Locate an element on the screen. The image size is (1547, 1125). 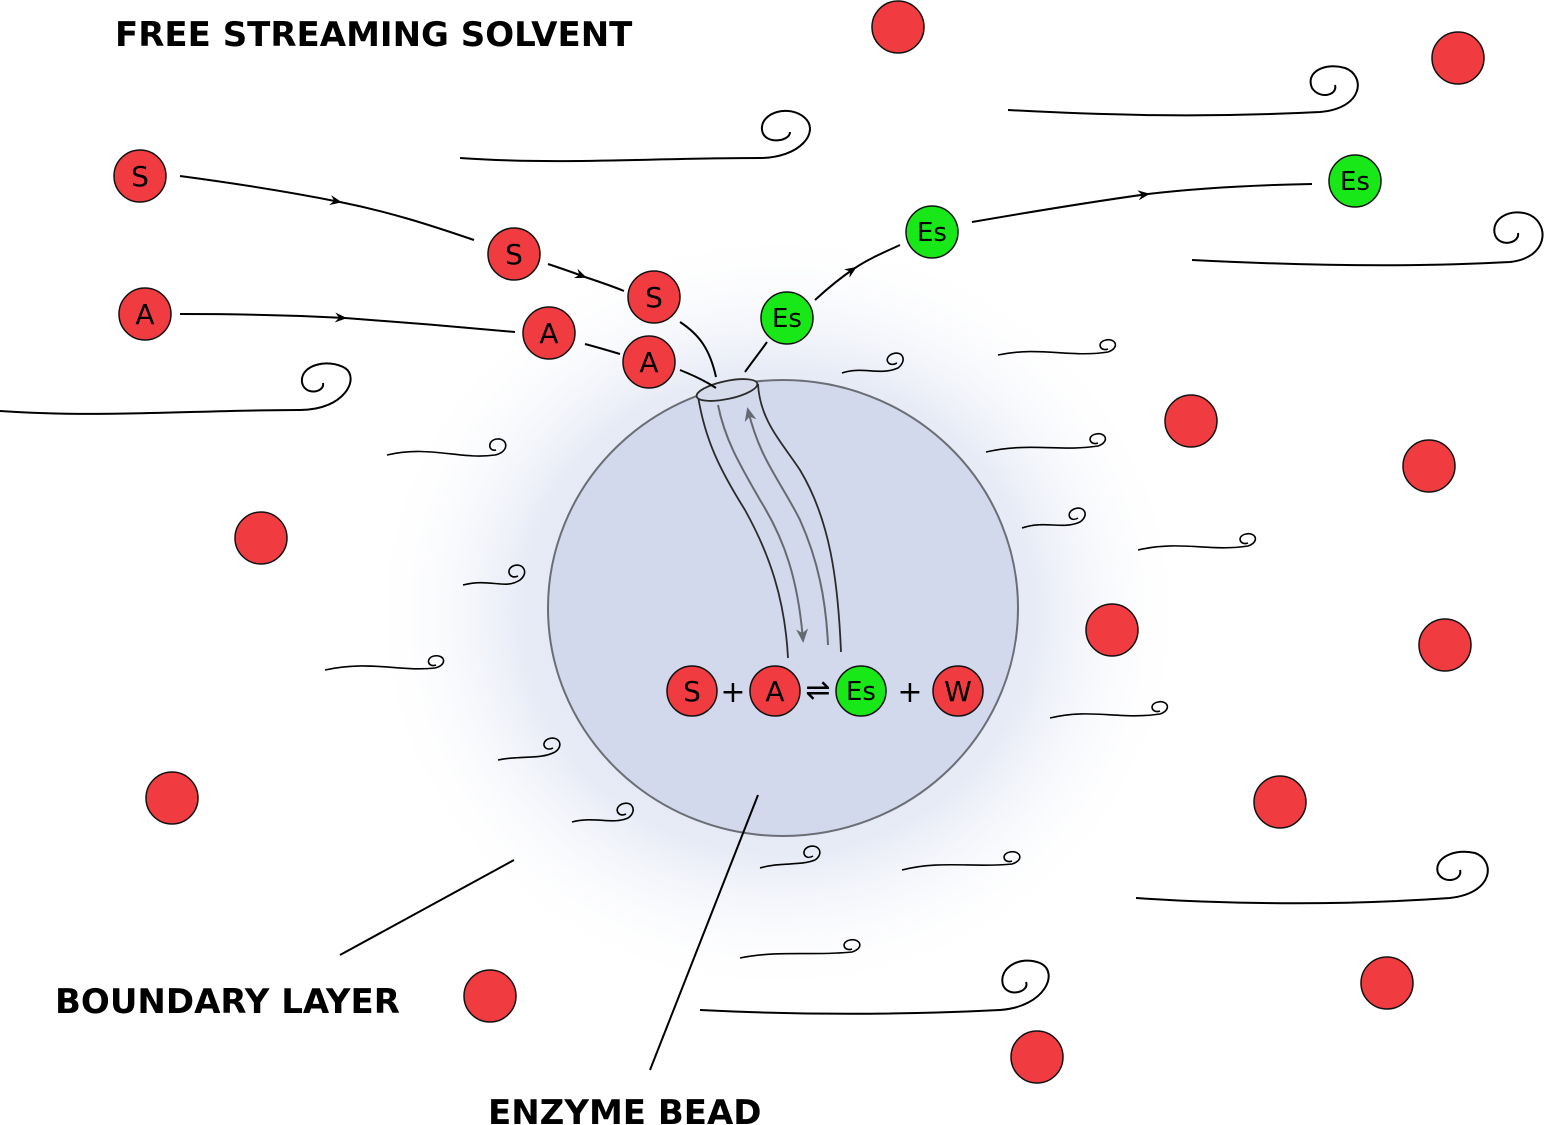
boundary-layer-label: BOUNDARY LAYER is located at coordinates (227, 1002).